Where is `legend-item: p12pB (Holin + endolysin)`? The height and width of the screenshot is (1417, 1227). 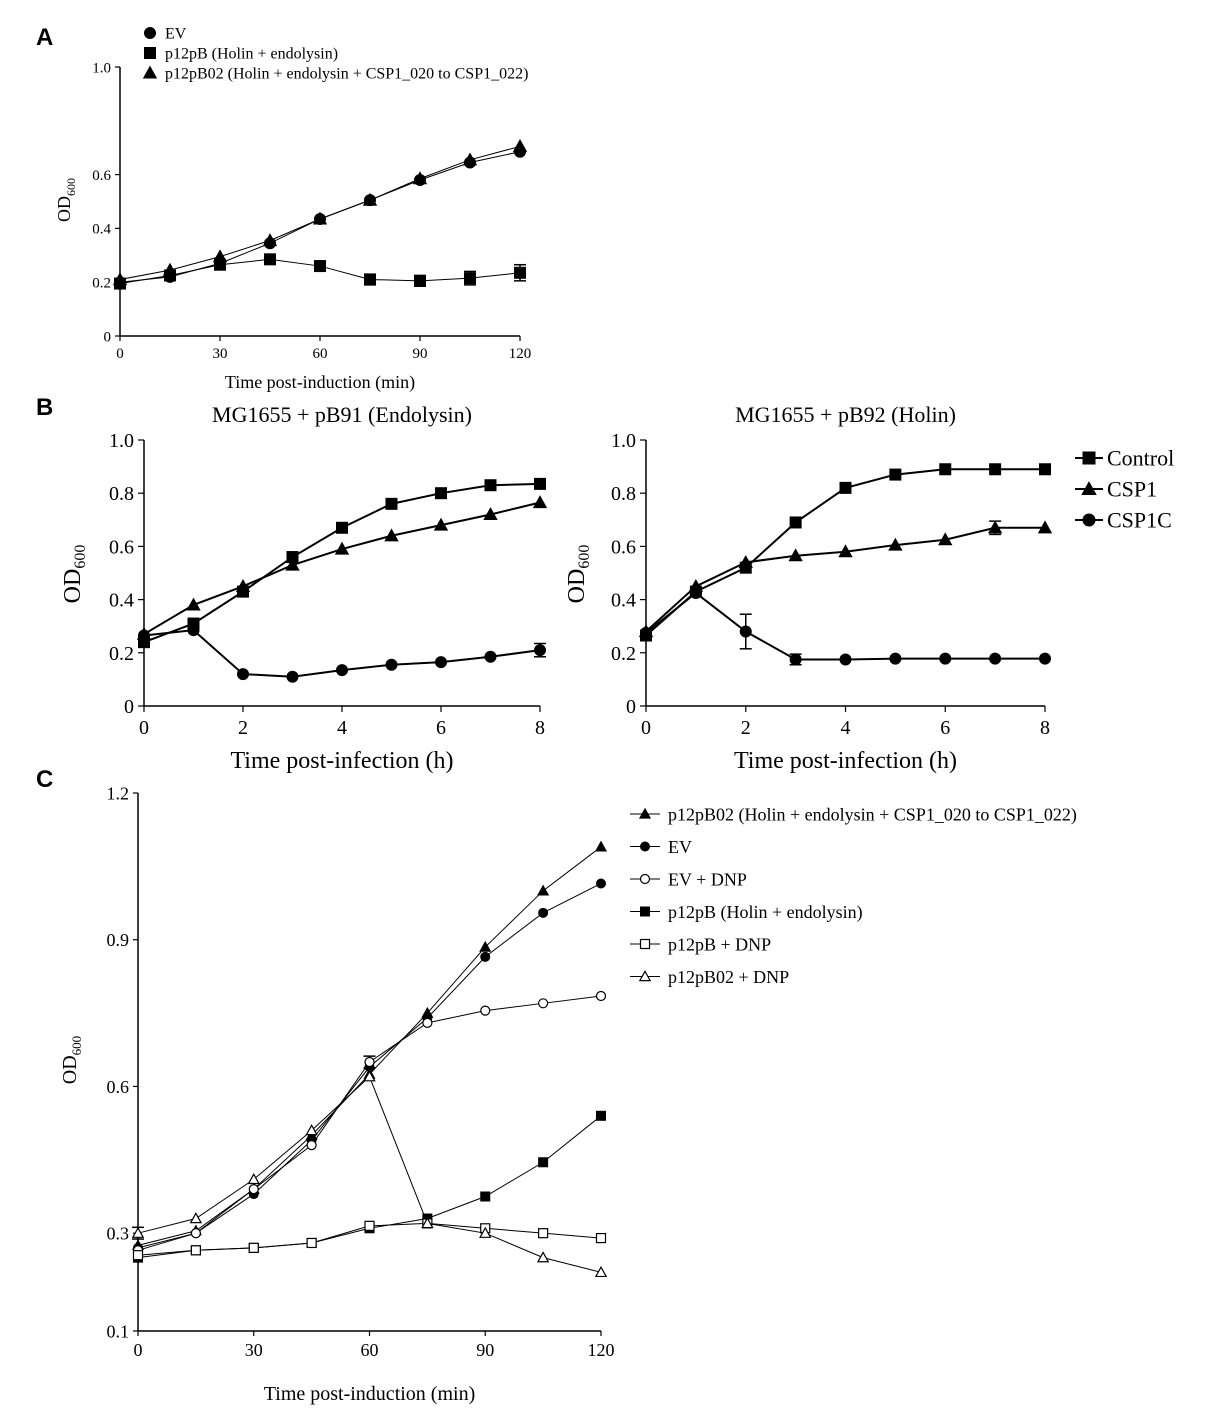 legend-item: p12pB (Holin + endolysin) is located at coordinates (746, 912).